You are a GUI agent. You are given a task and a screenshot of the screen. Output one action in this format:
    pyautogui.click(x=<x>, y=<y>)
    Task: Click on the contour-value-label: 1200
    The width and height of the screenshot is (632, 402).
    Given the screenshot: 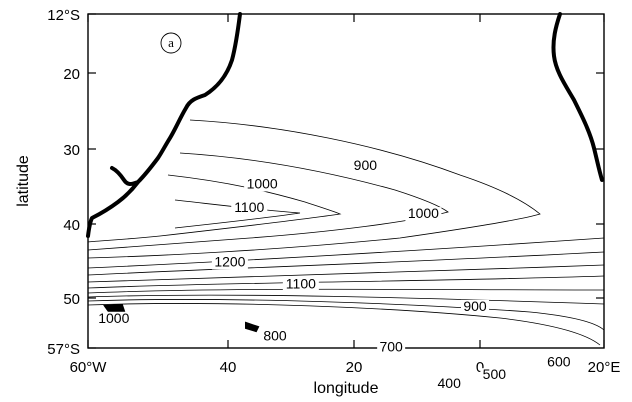 What is the action you would take?
    pyautogui.click(x=229, y=261)
    